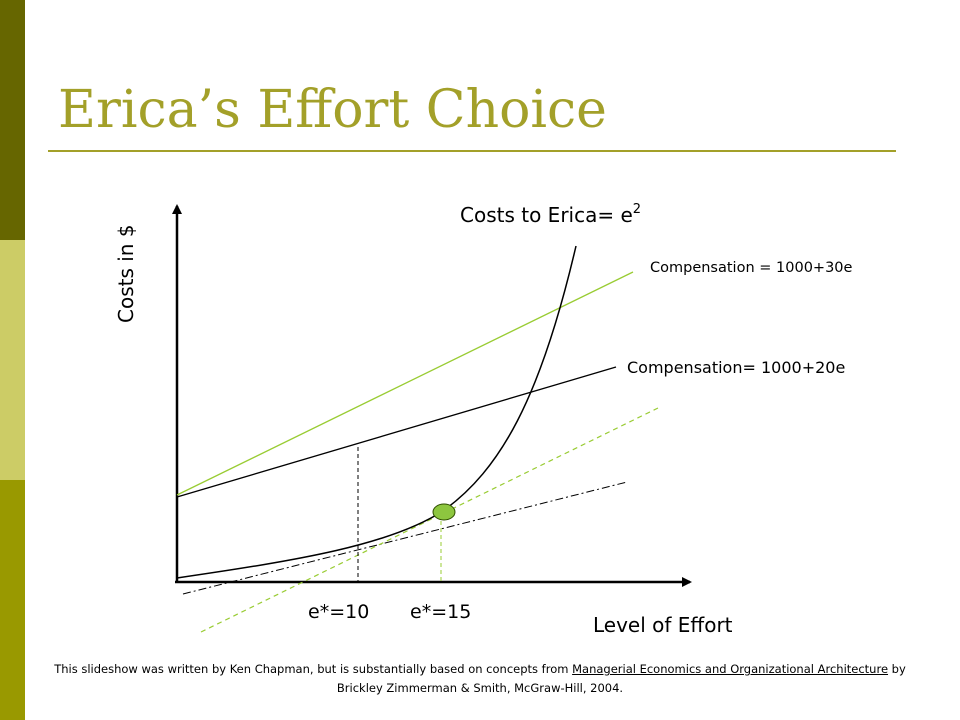 The height and width of the screenshot is (720, 960). Describe the element at coordinates (338, 612) in the screenshot. I see `tick-label-e10: e*=10` at that location.